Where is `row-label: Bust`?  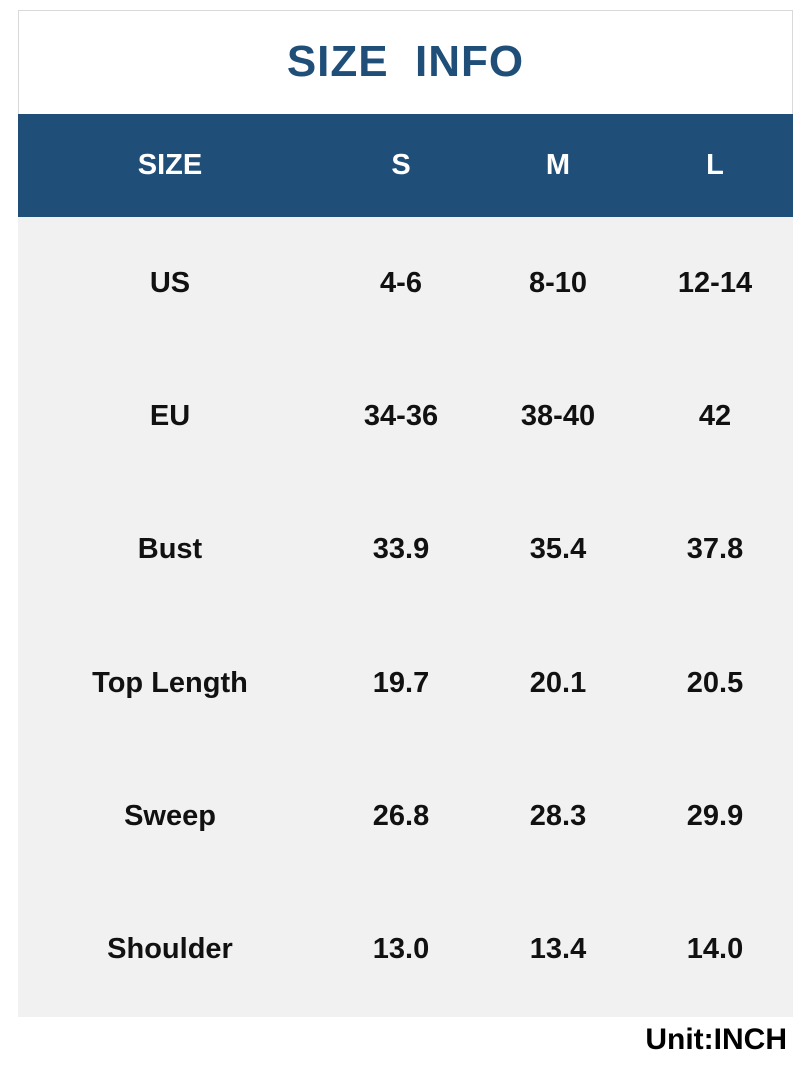 row-label: Bust is located at coordinates (170, 549).